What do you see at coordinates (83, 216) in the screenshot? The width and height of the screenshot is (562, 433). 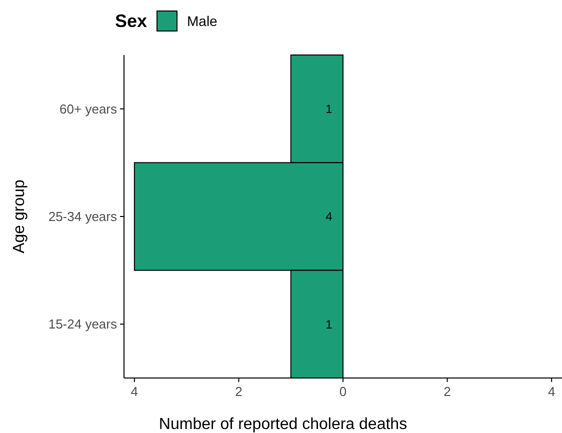 I see `y-tick-label: 25-34 years` at bounding box center [83, 216].